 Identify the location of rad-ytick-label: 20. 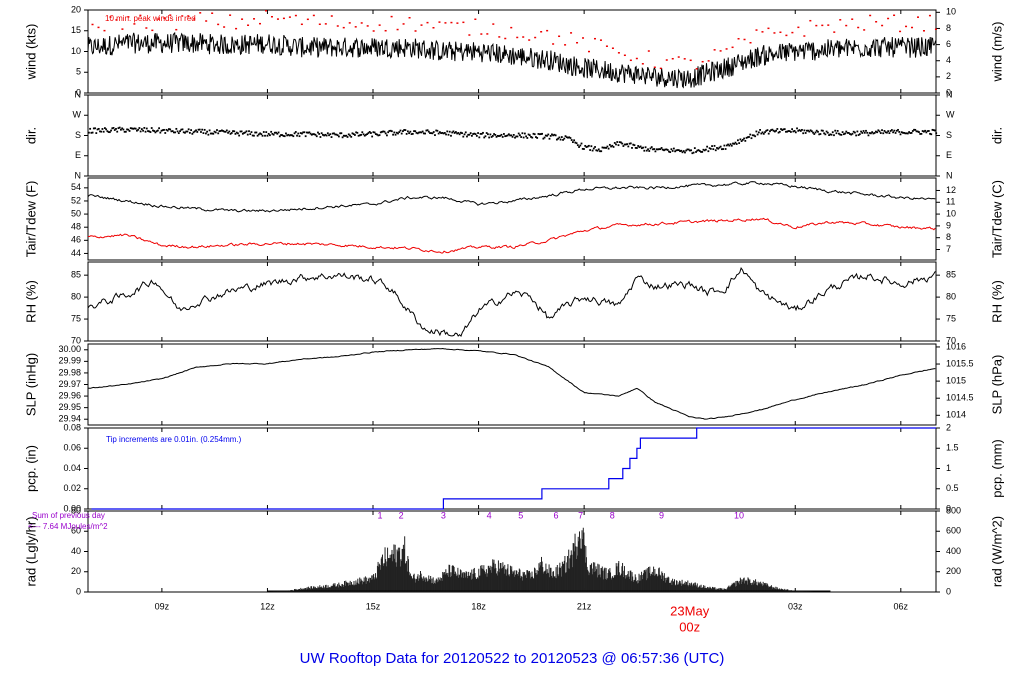
(76, 571).